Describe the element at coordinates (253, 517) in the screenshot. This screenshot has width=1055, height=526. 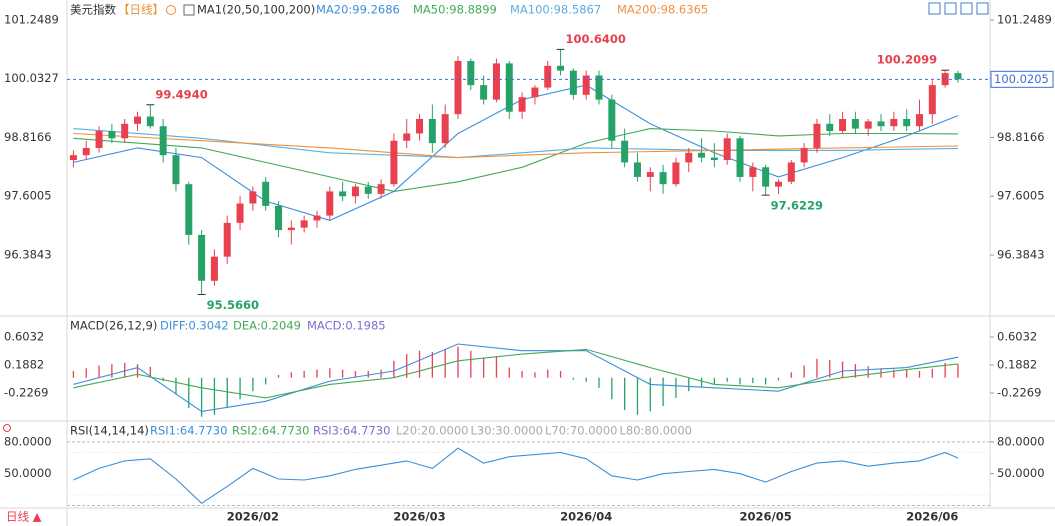
I see `x-tick-label: 2026/02` at that location.